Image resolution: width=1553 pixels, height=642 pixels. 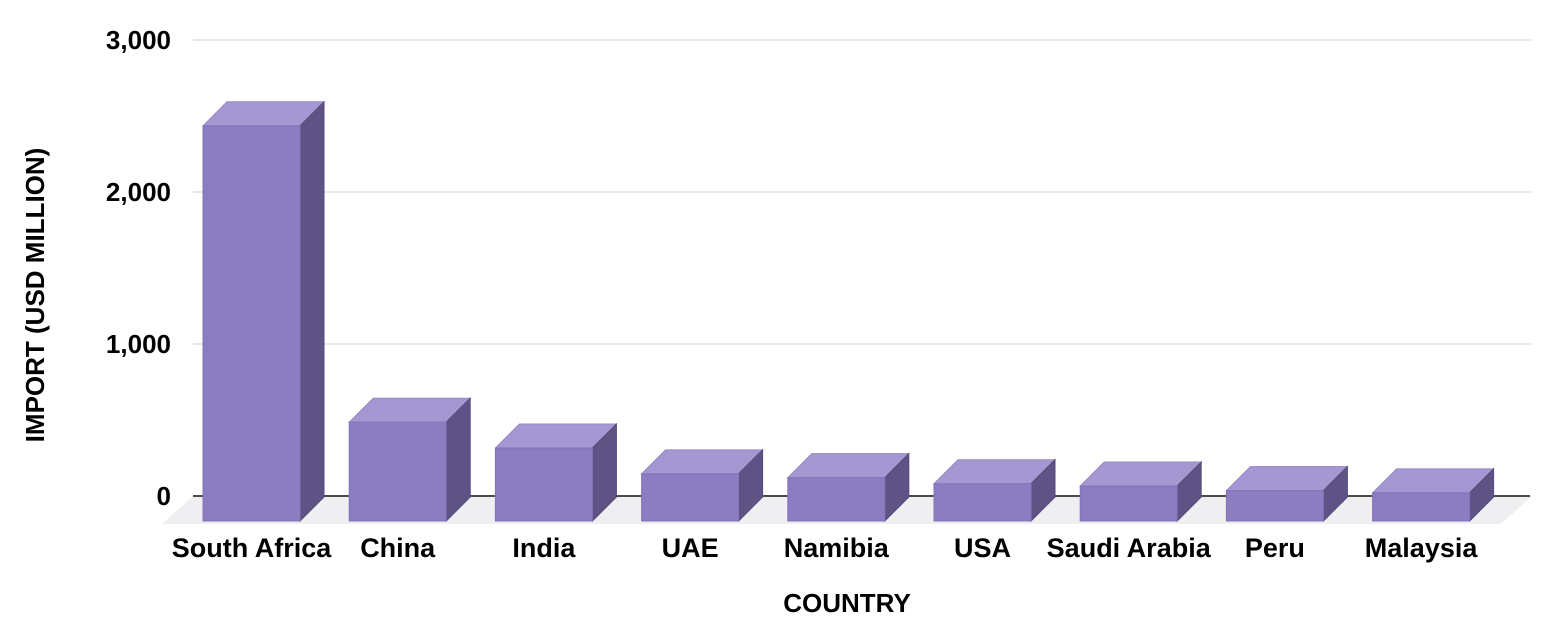 I want to click on x-category-label-usa: USA, so click(x=982, y=548).